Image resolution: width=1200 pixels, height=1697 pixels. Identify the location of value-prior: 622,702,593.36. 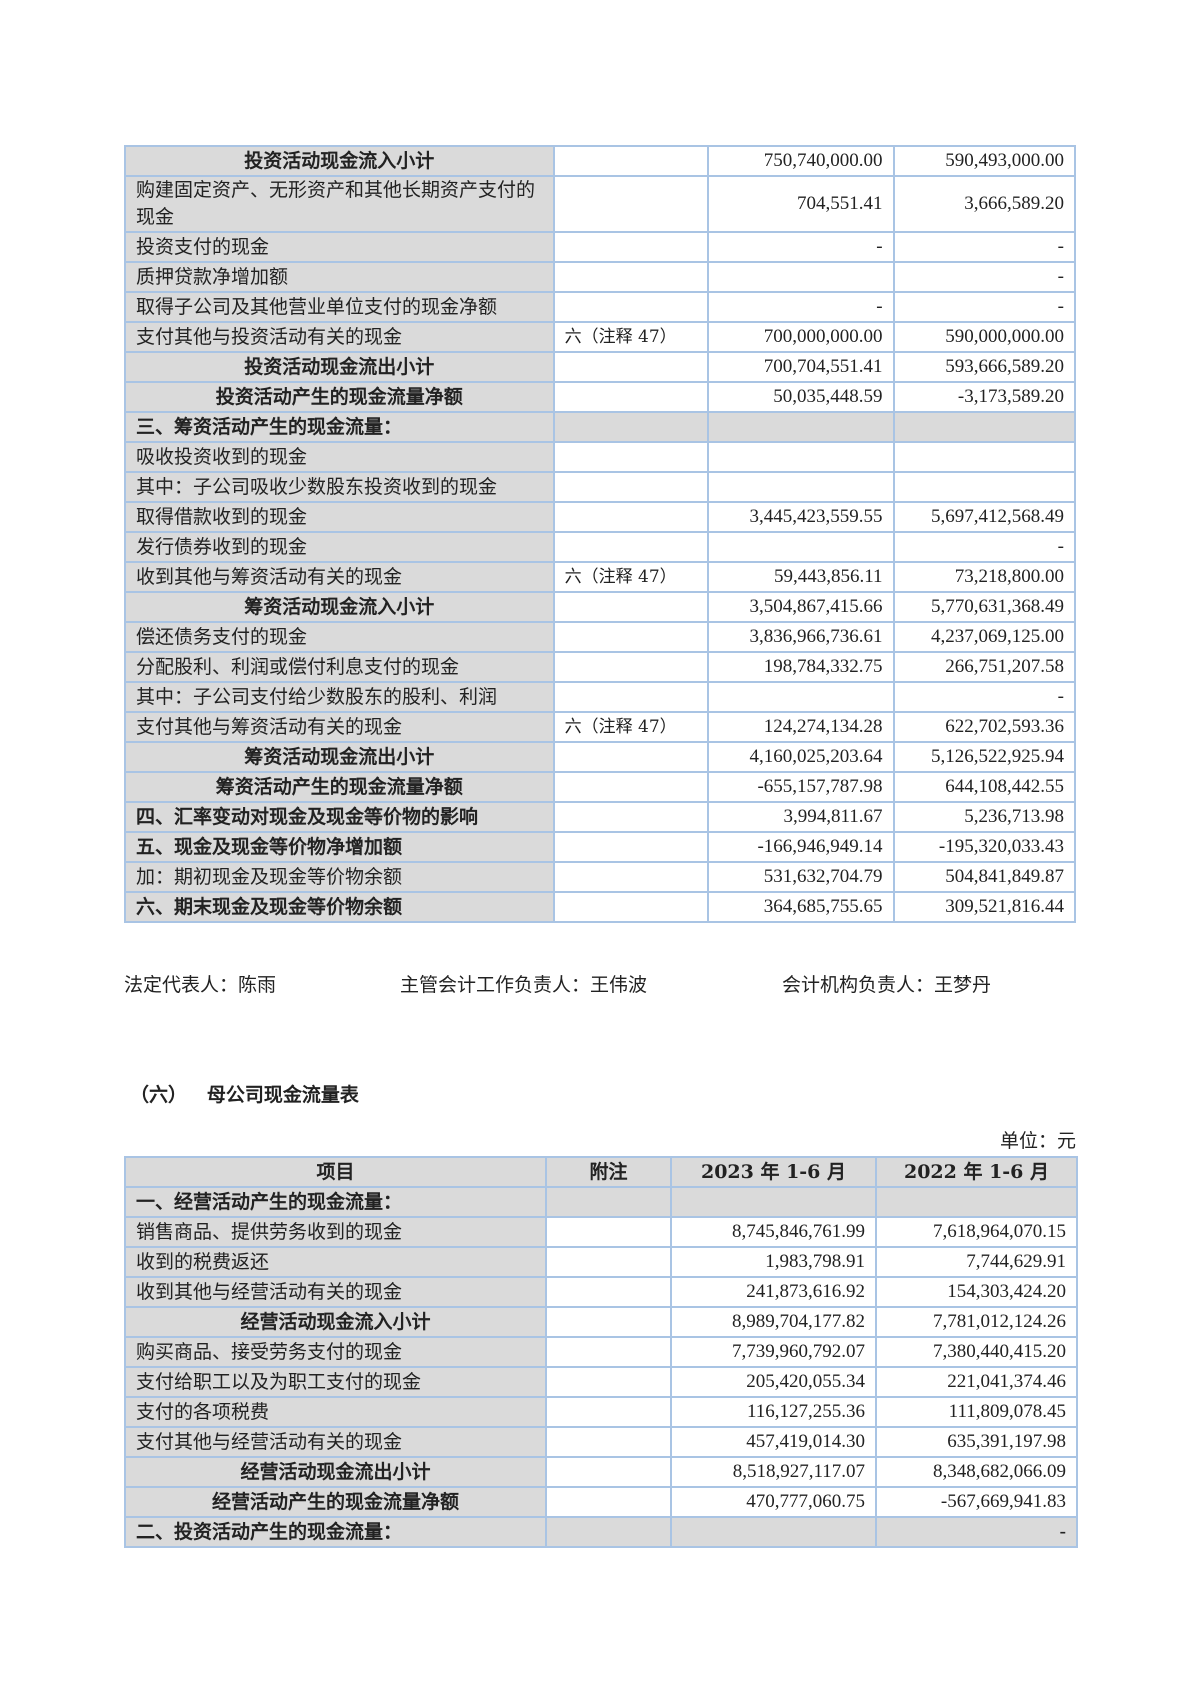
(984, 727).